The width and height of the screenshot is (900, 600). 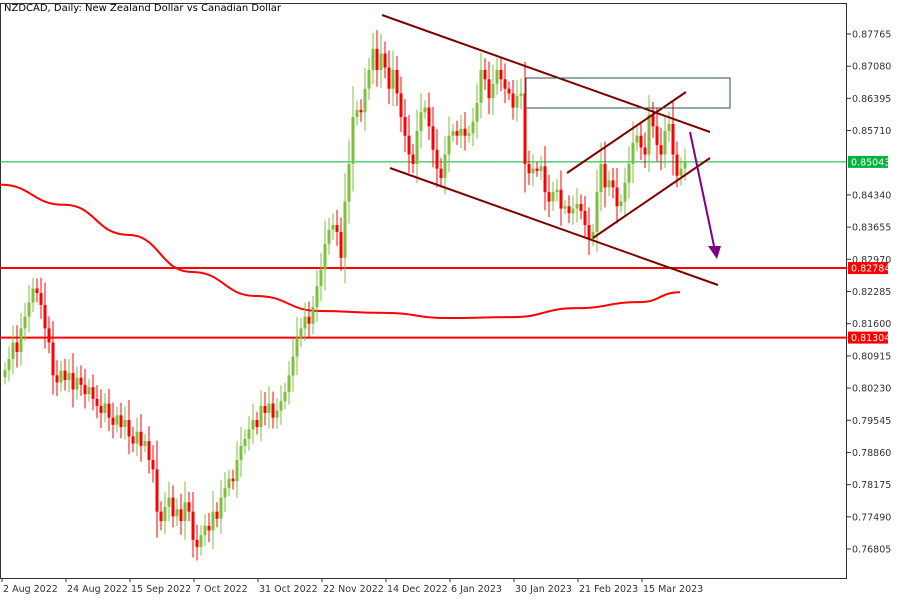 What do you see at coordinates (871, 453) in the screenshot?
I see `y-tick-label: 0.78860` at bounding box center [871, 453].